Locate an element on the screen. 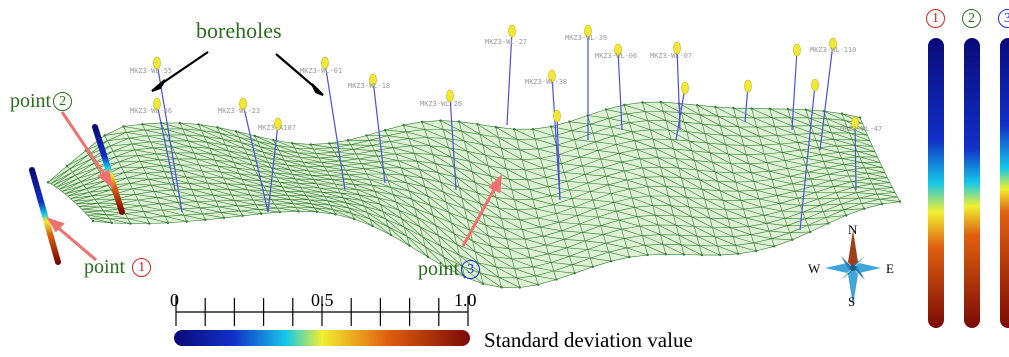  point2-number: 2 is located at coordinates (63, 101).